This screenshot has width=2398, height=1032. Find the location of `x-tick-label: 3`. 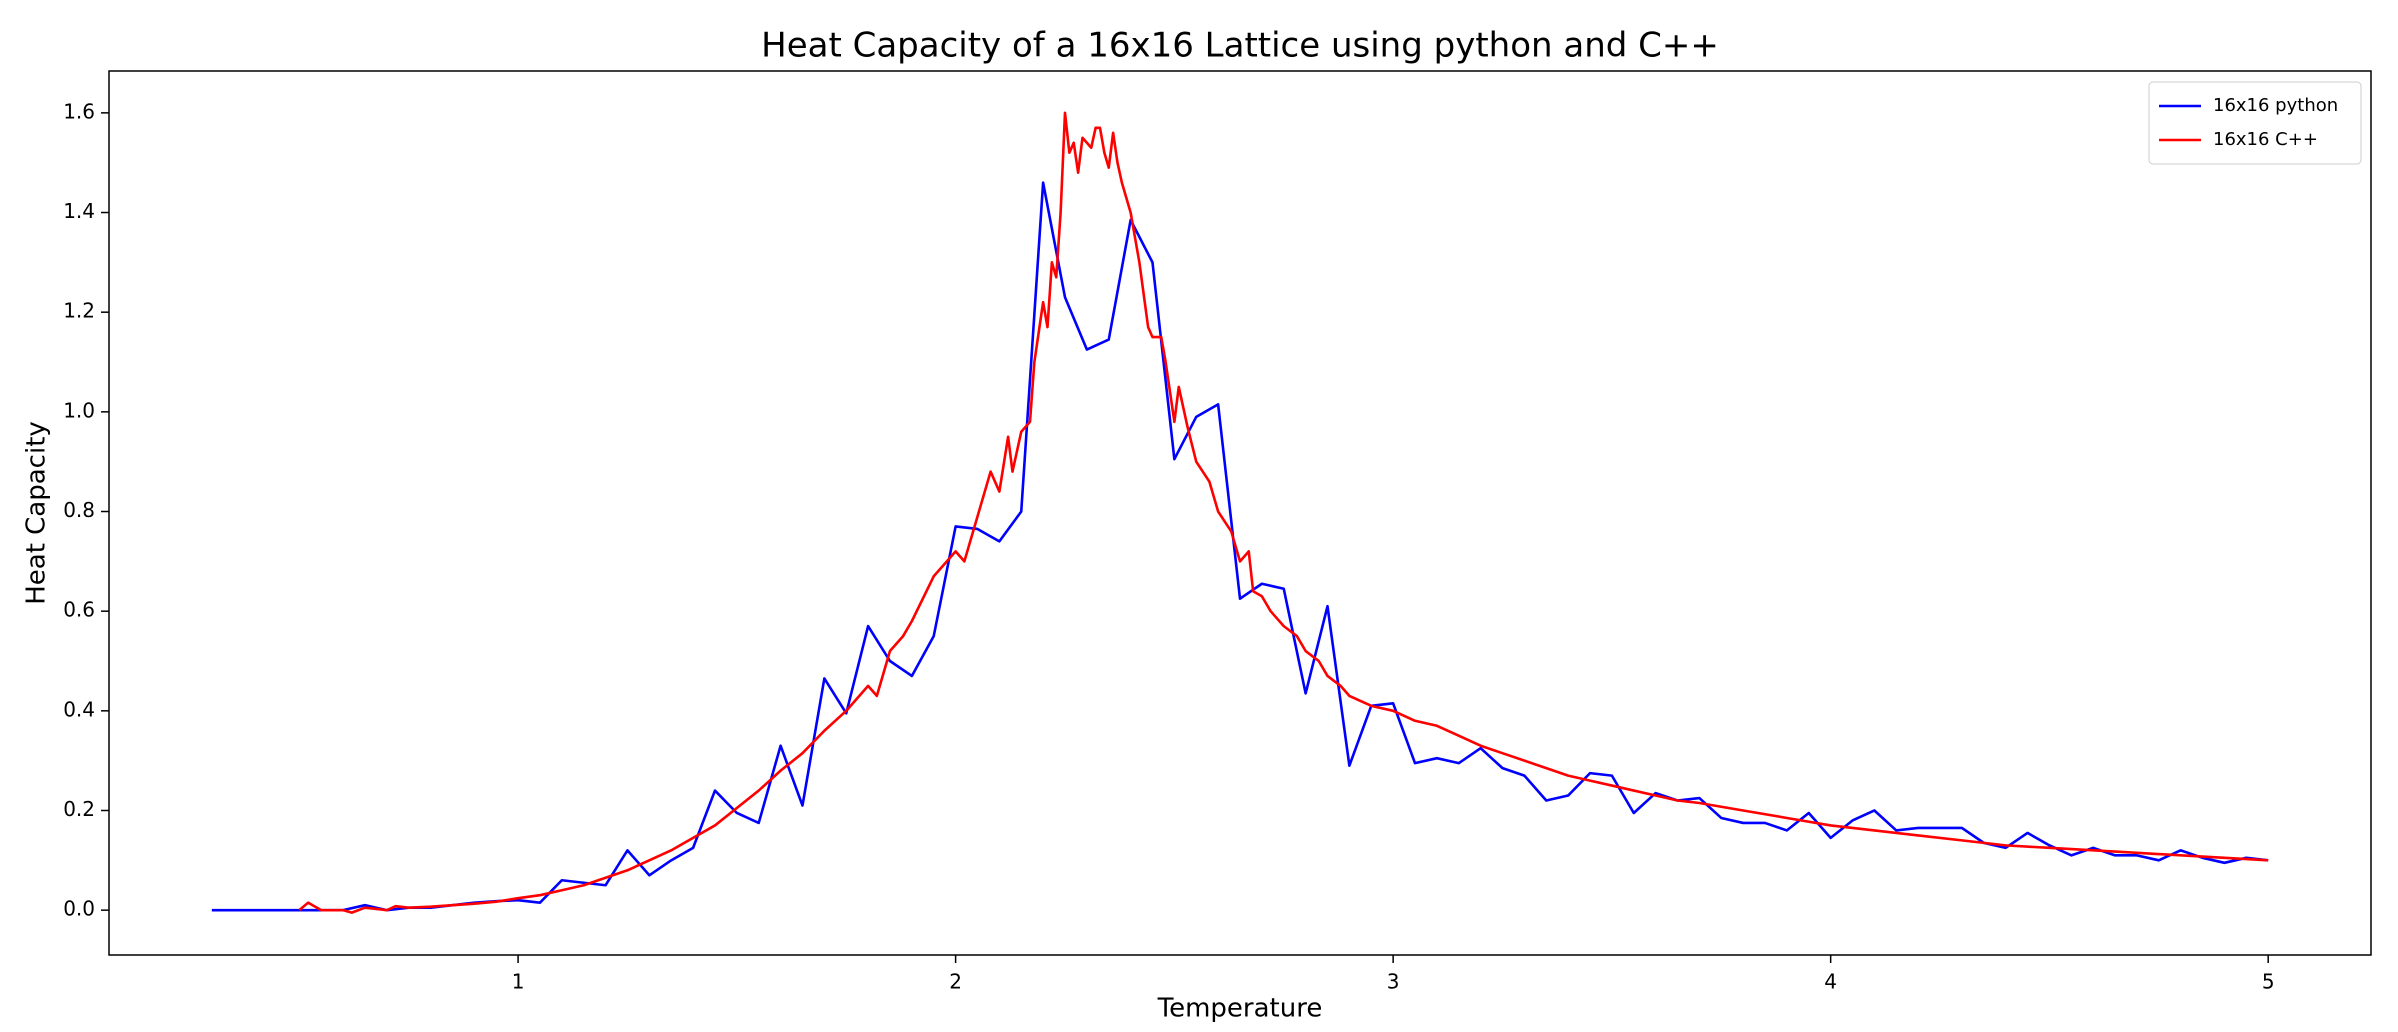

x-tick-label: 3 is located at coordinates (1393, 982).